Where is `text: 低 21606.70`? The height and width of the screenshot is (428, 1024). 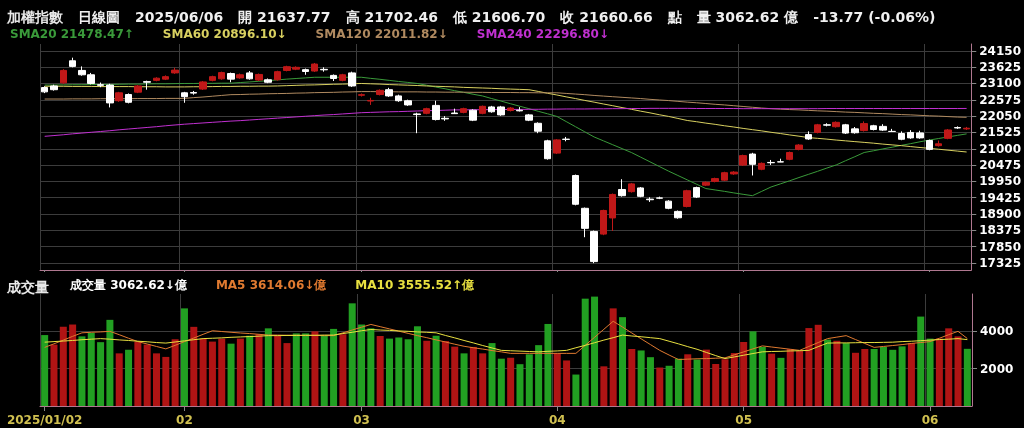 text: 低 21606.70 is located at coordinates (498, 17).